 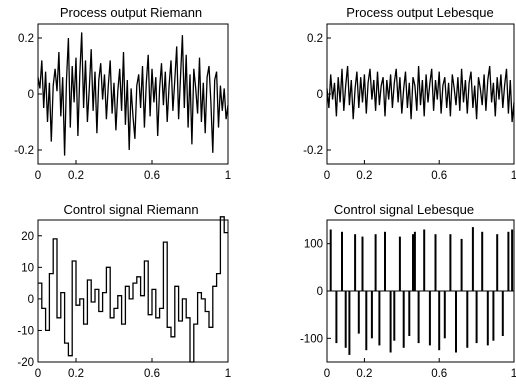 What do you see at coordinates (27, 268) in the screenshot?
I see `y-tick-label: 10` at bounding box center [27, 268].